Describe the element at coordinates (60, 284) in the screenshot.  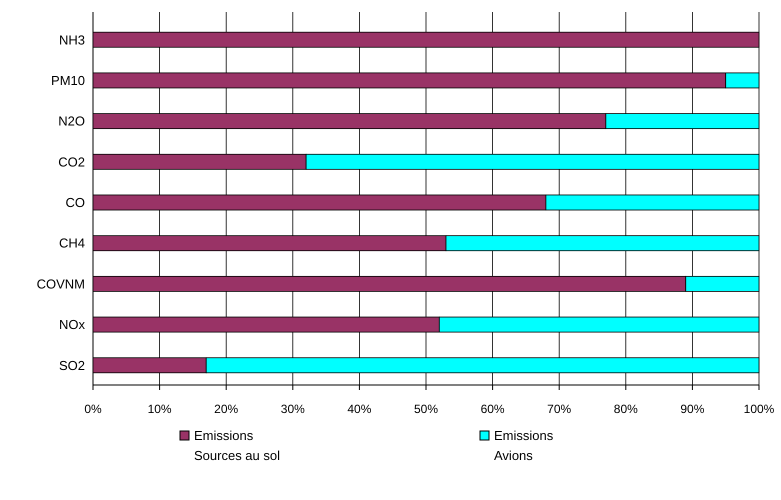
I see `y-tick-label: COVNM` at that location.